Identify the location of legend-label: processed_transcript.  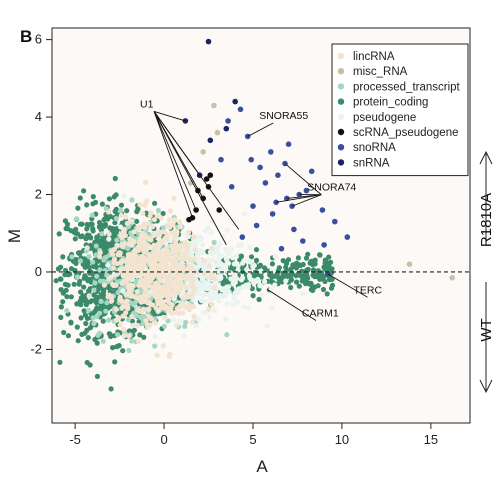
(407, 87).